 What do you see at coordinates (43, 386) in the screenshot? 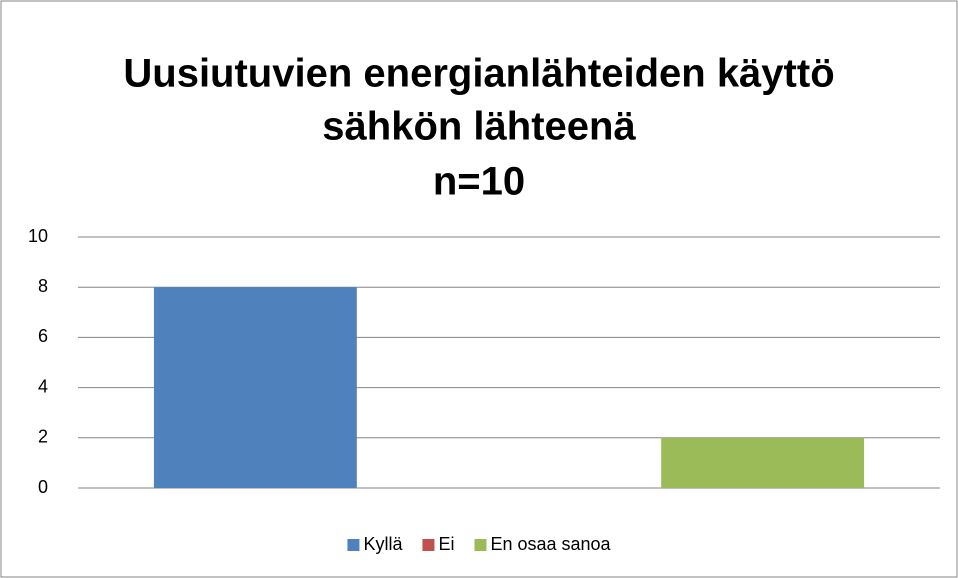
I see `y-tick-label: 4` at bounding box center [43, 386].